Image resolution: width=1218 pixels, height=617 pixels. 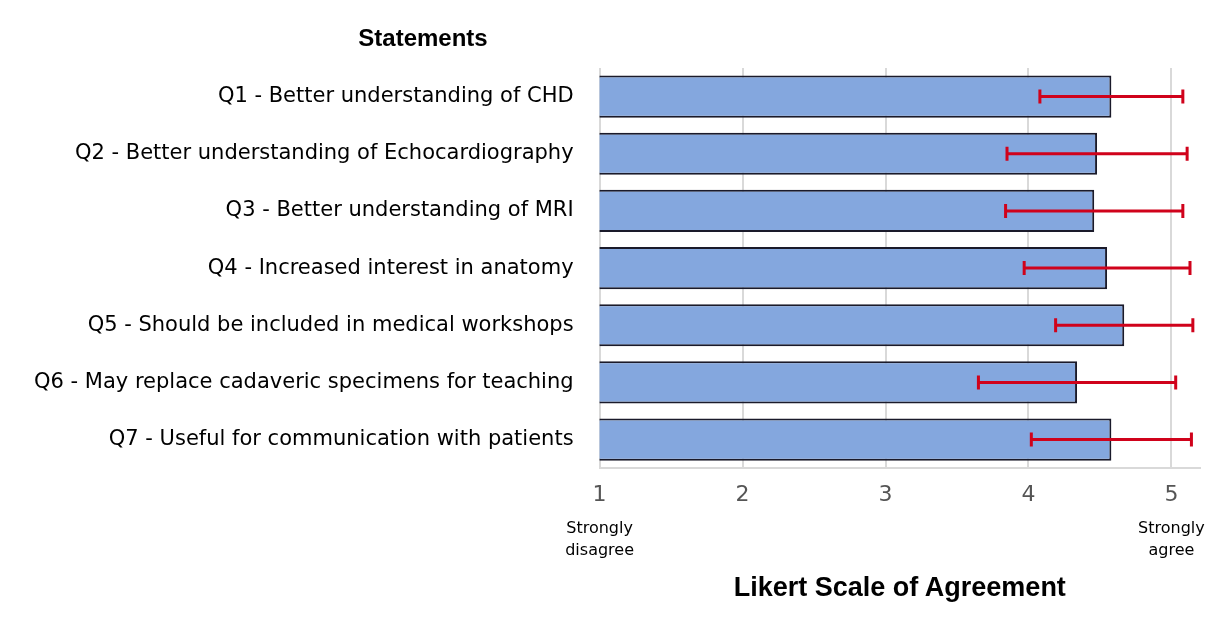 I want to click on y-tick-label: Q7 - Useful for communication with patients, so click(x=341, y=438).